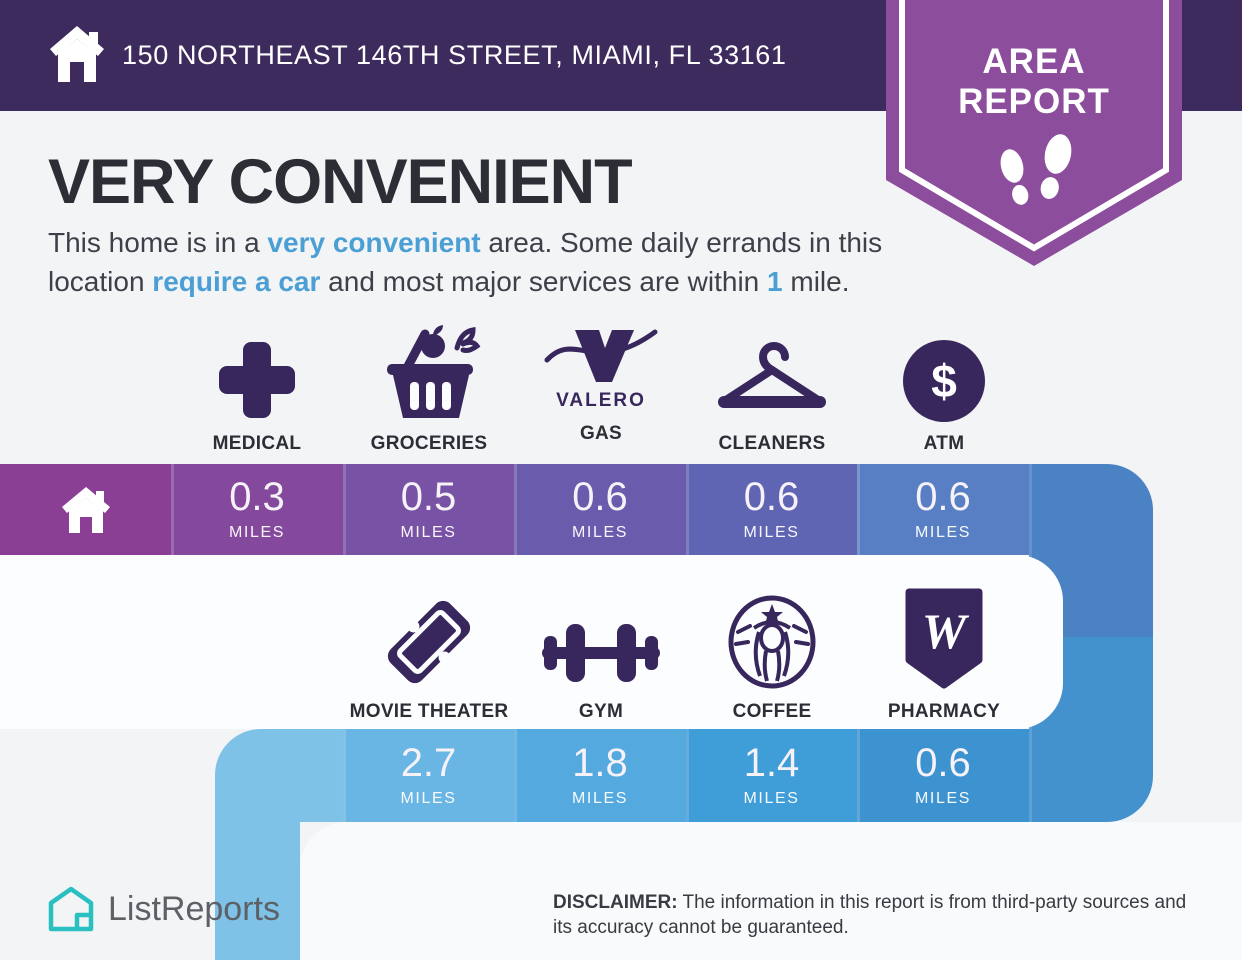 The height and width of the screenshot is (960, 1242). I want to click on listreports-house-icon, so click(71, 909).